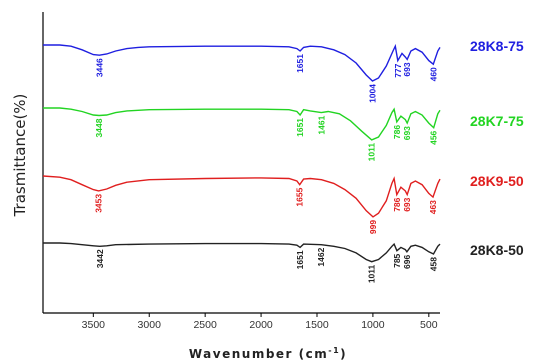 This screenshot has height=364, width=544. What do you see at coordinates (20, 156) in the screenshot?
I see `y-axis-label: Trasmittance(%)` at bounding box center [20, 156].